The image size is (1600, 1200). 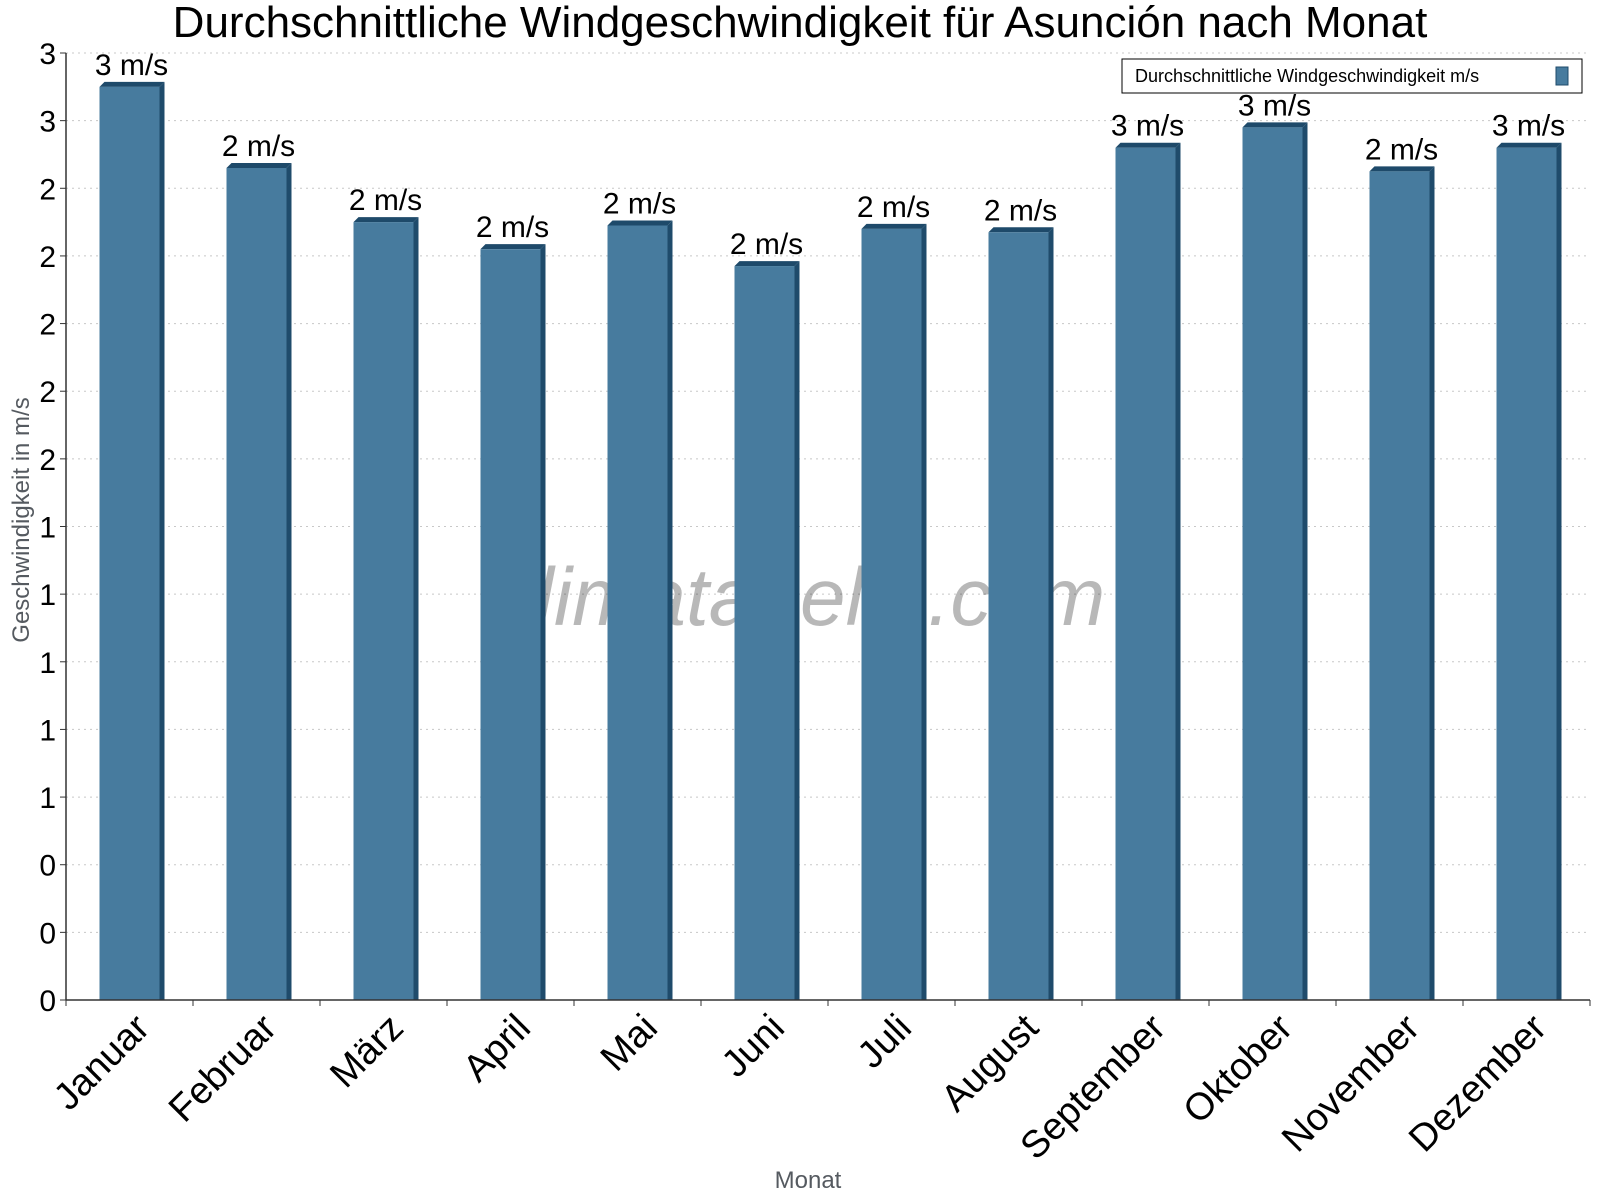 I want to click on legend-swatch, so click(x=1562, y=76).